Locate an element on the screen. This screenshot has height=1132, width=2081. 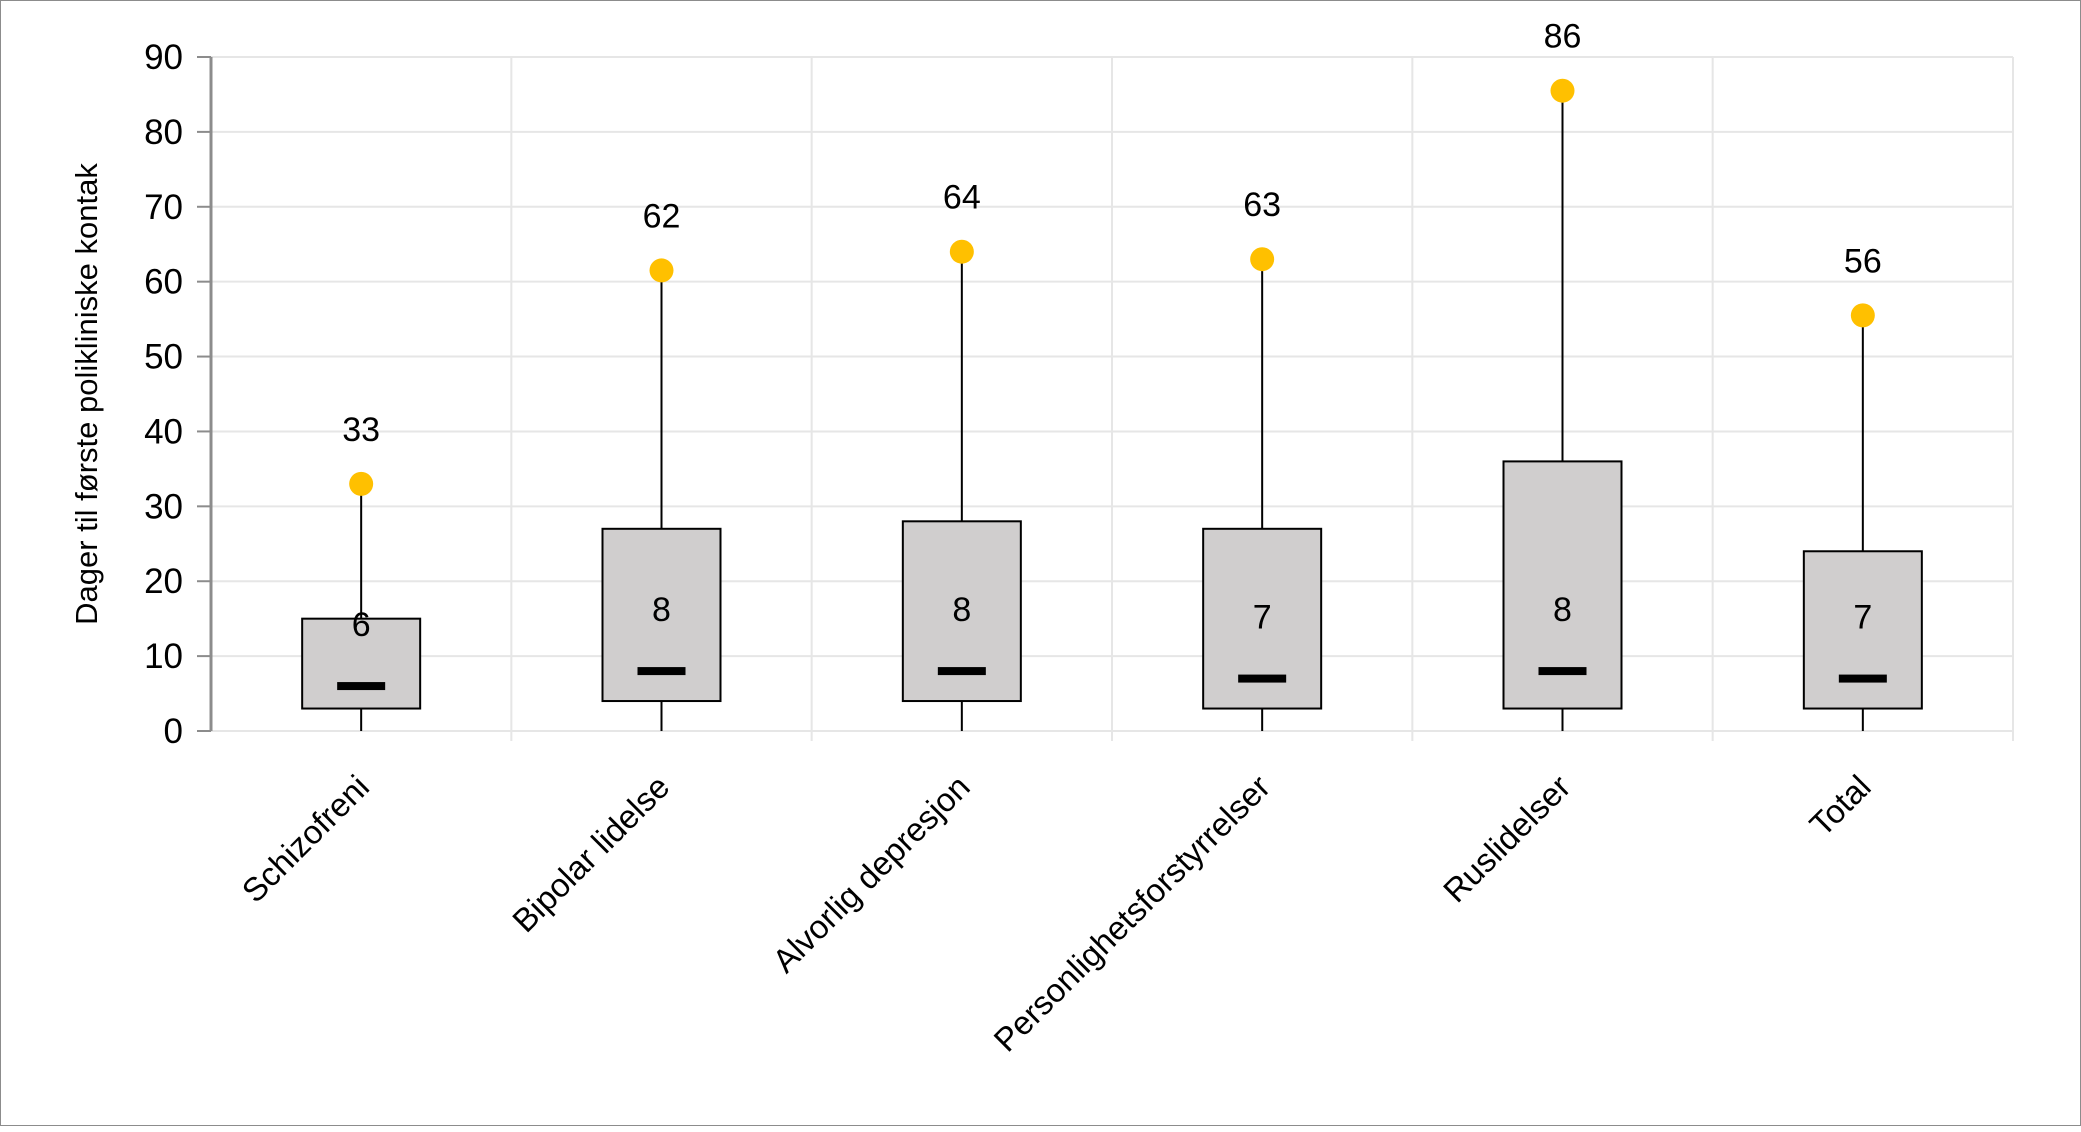
x-category-label: Ruslidelser is located at coordinates (1507, 839).